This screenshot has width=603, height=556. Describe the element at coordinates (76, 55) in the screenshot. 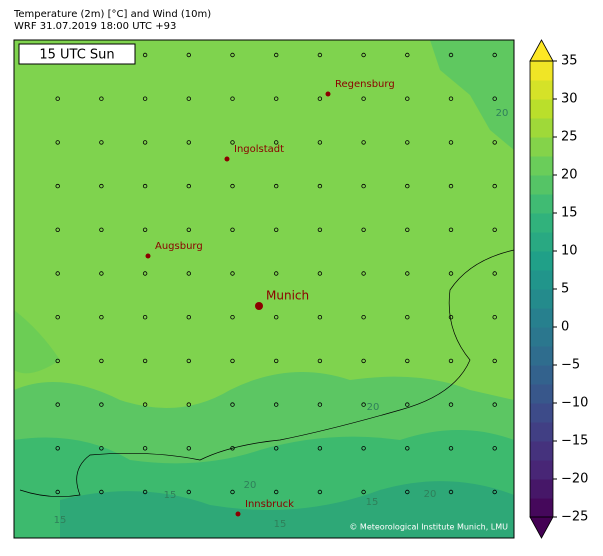

I see `time-label: 15 UTC Sun` at that location.